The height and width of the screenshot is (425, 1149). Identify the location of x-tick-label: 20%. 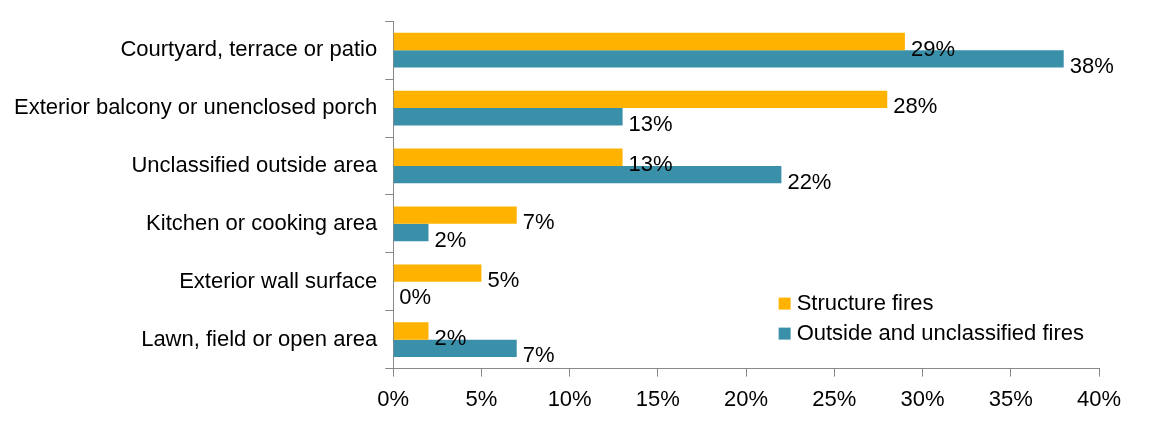
(746, 398).